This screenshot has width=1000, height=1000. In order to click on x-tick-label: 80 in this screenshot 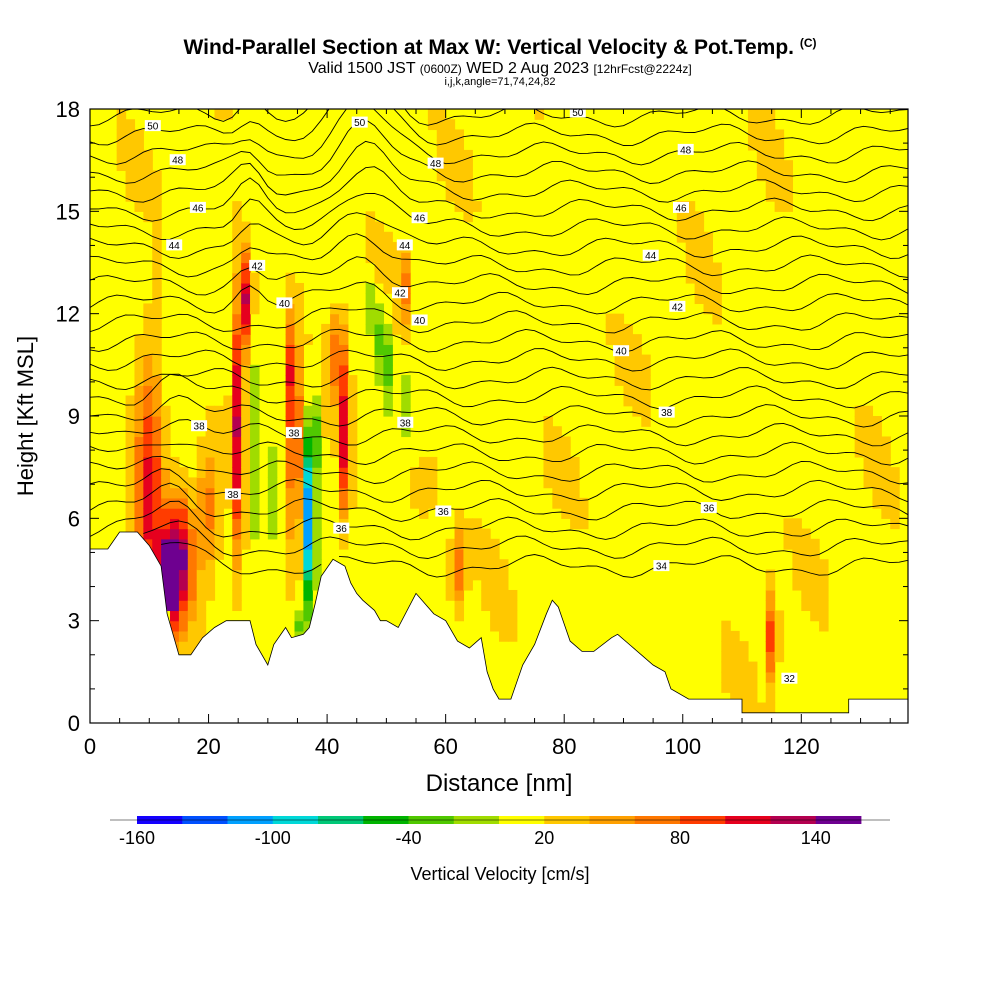, I will do `click(564, 746)`.